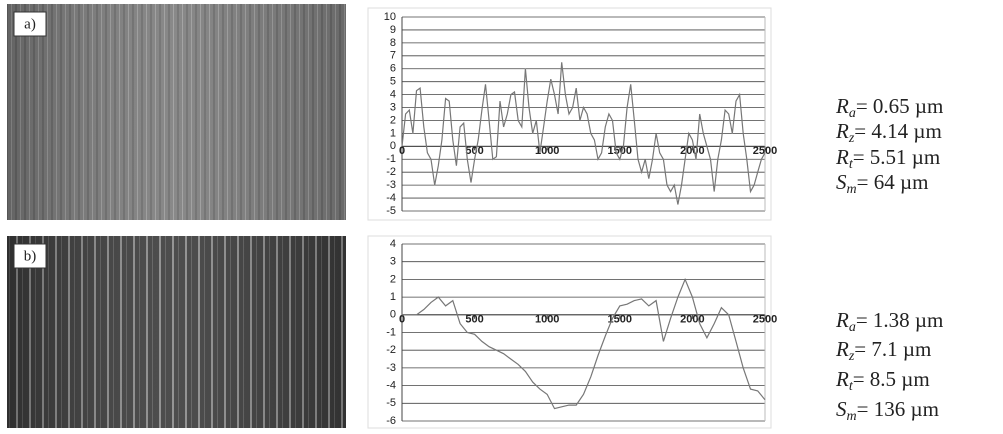  I want to click on roughness-parameter: Ra= 0.65 µm, so click(889, 107).